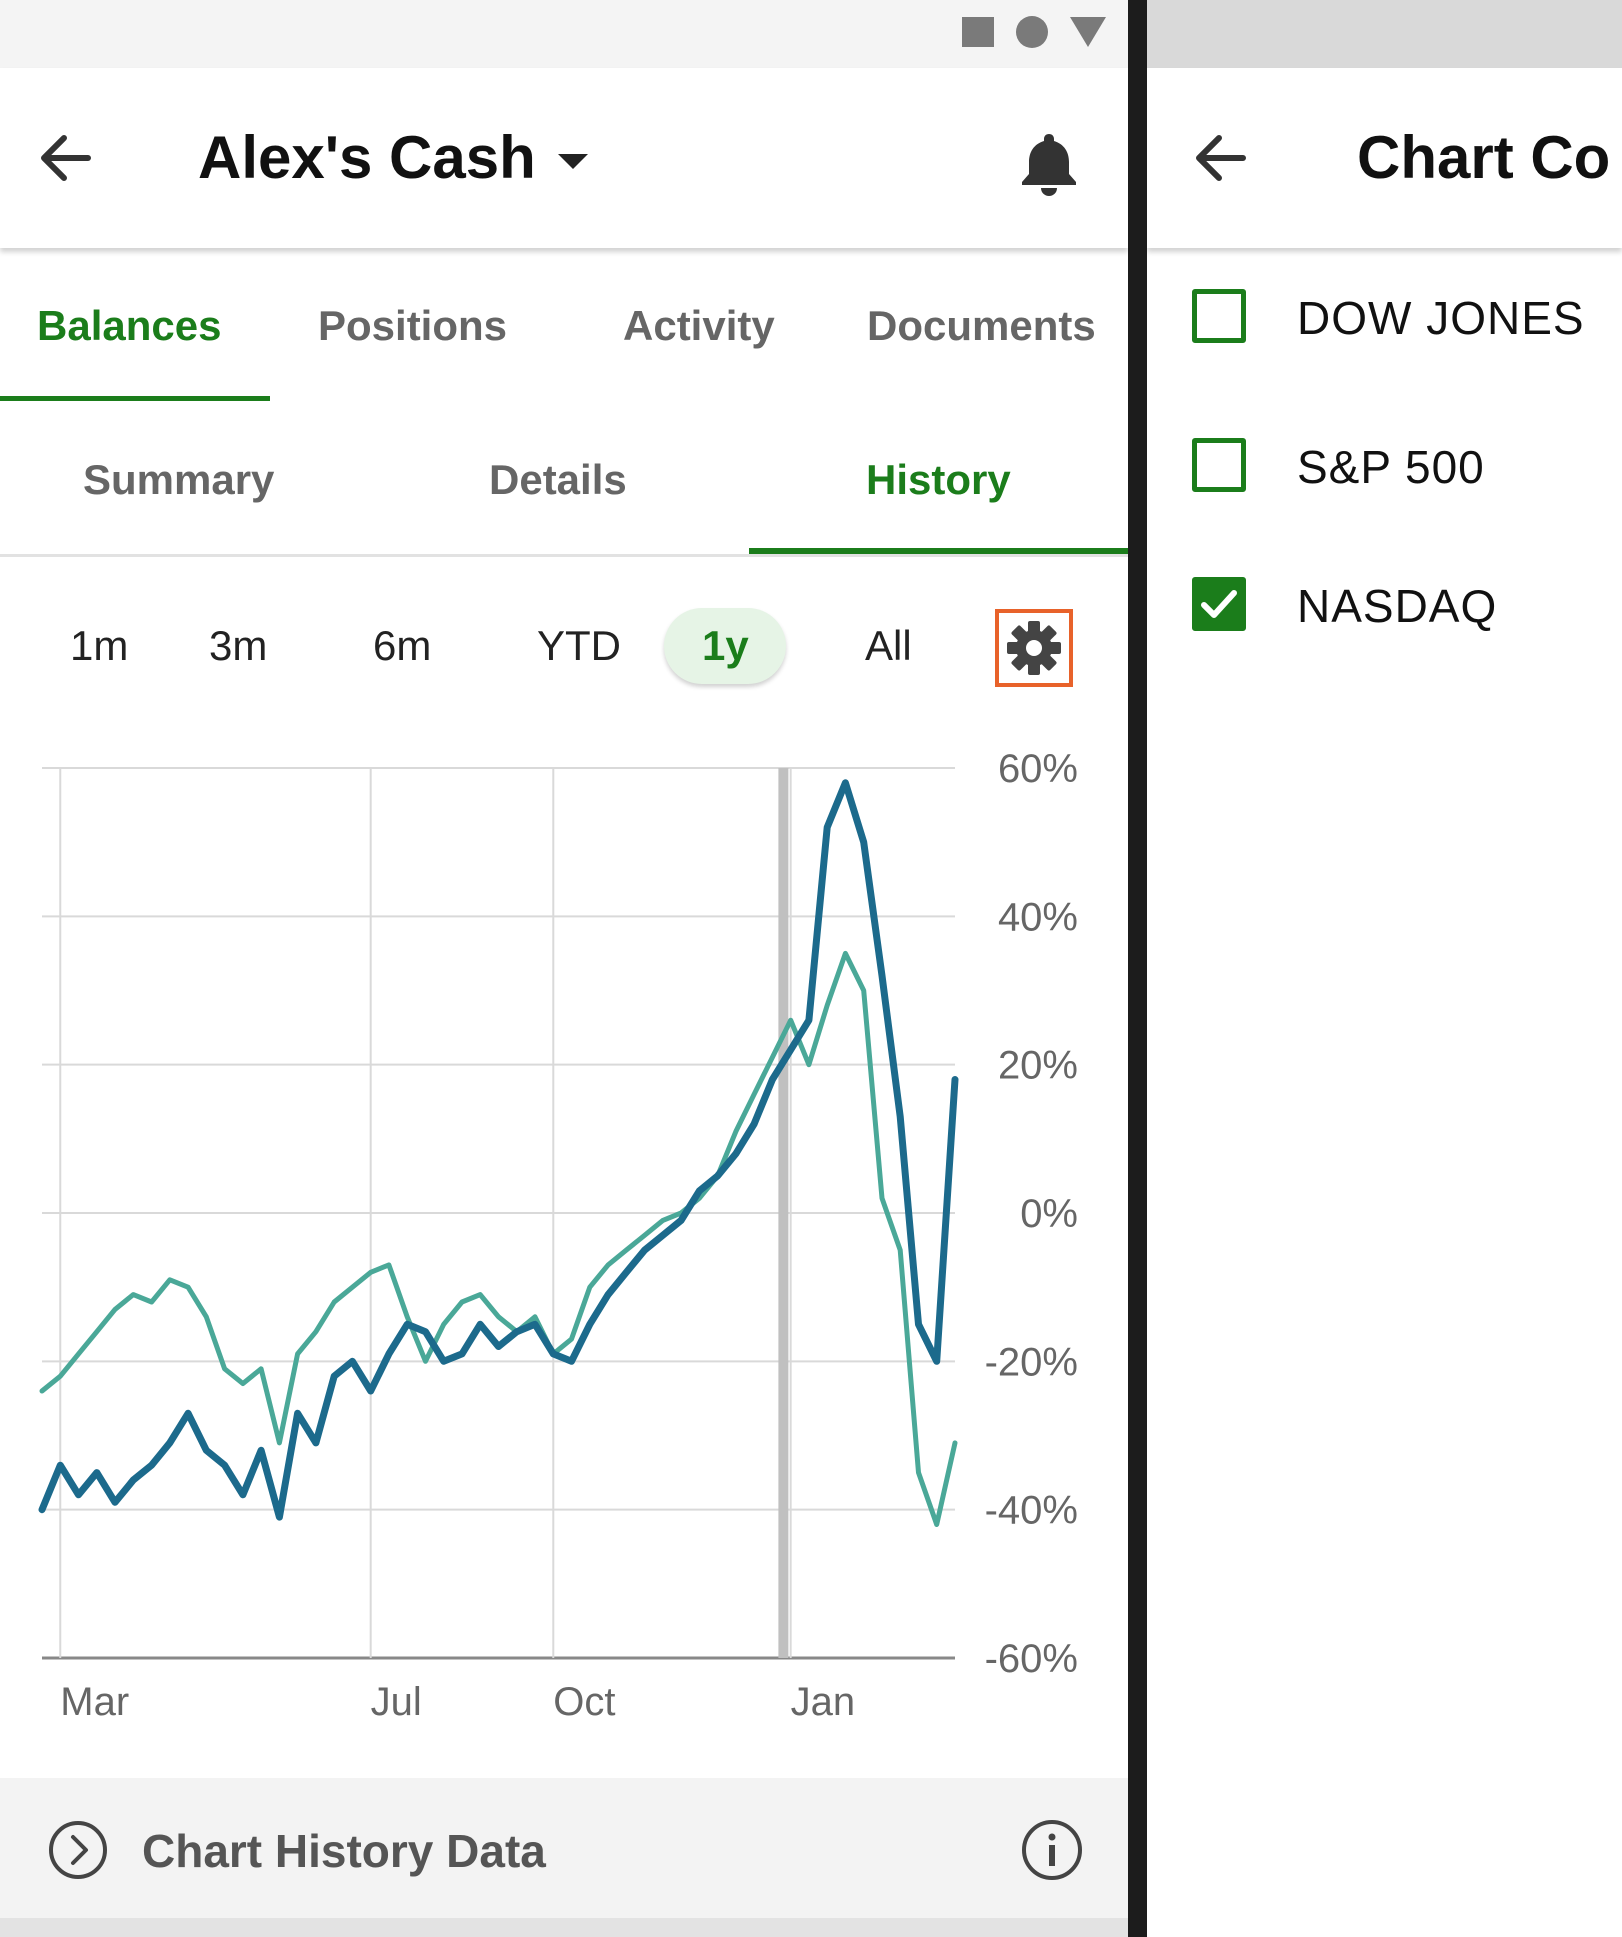 This screenshot has height=1937, width=1622. I want to click on chart-settings-button, so click(1034, 648).